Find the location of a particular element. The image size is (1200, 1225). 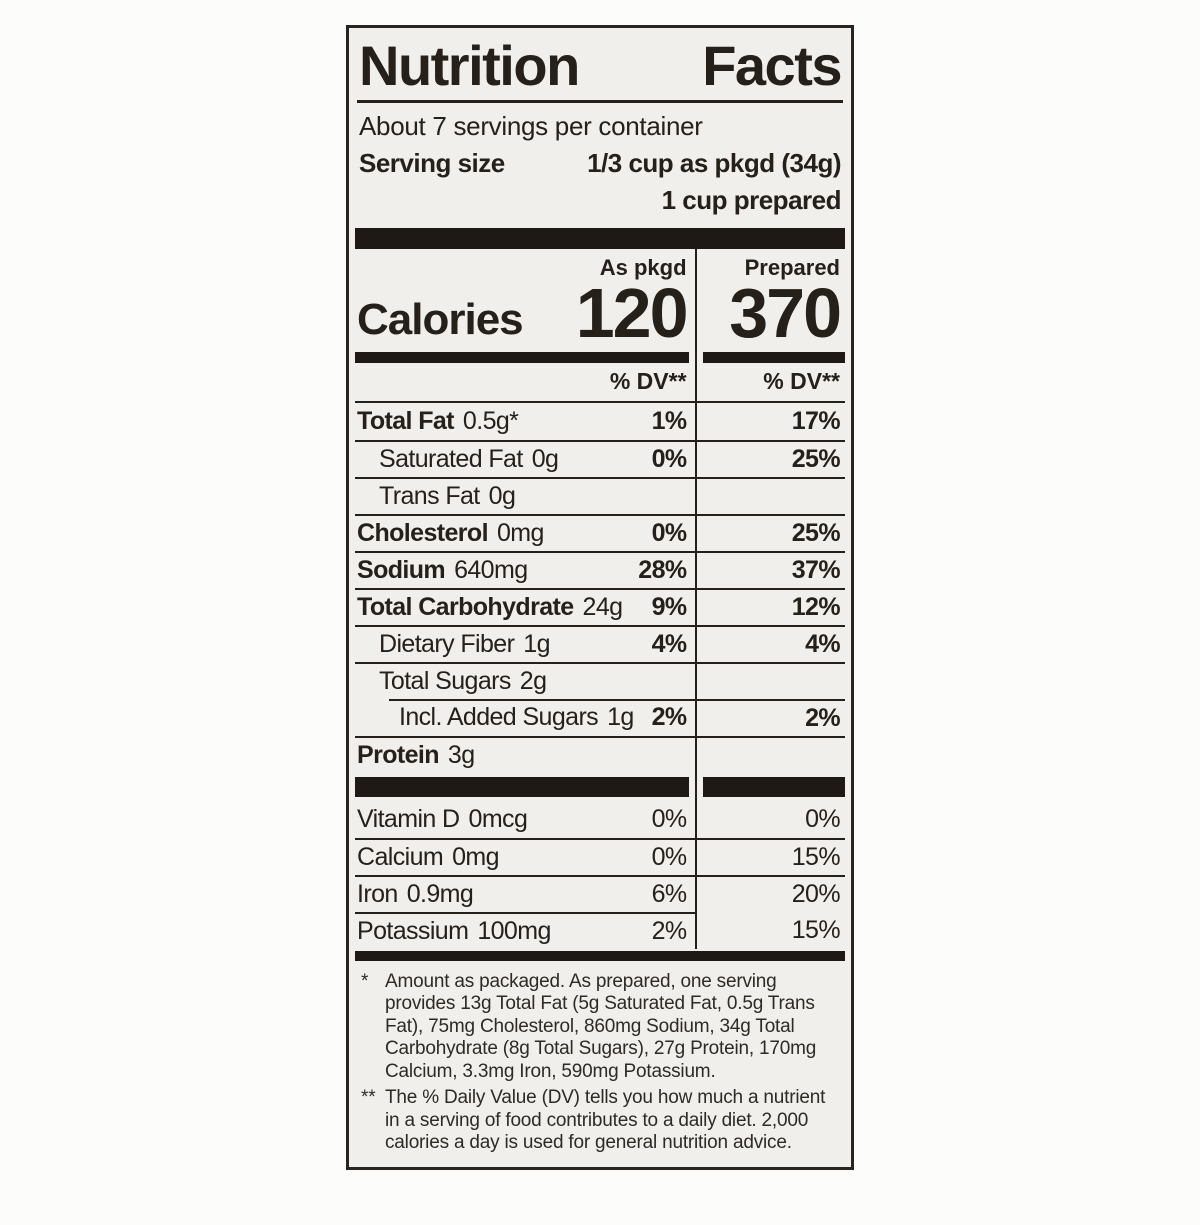

label-title: Nutrition Facts is located at coordinates (600, 63).